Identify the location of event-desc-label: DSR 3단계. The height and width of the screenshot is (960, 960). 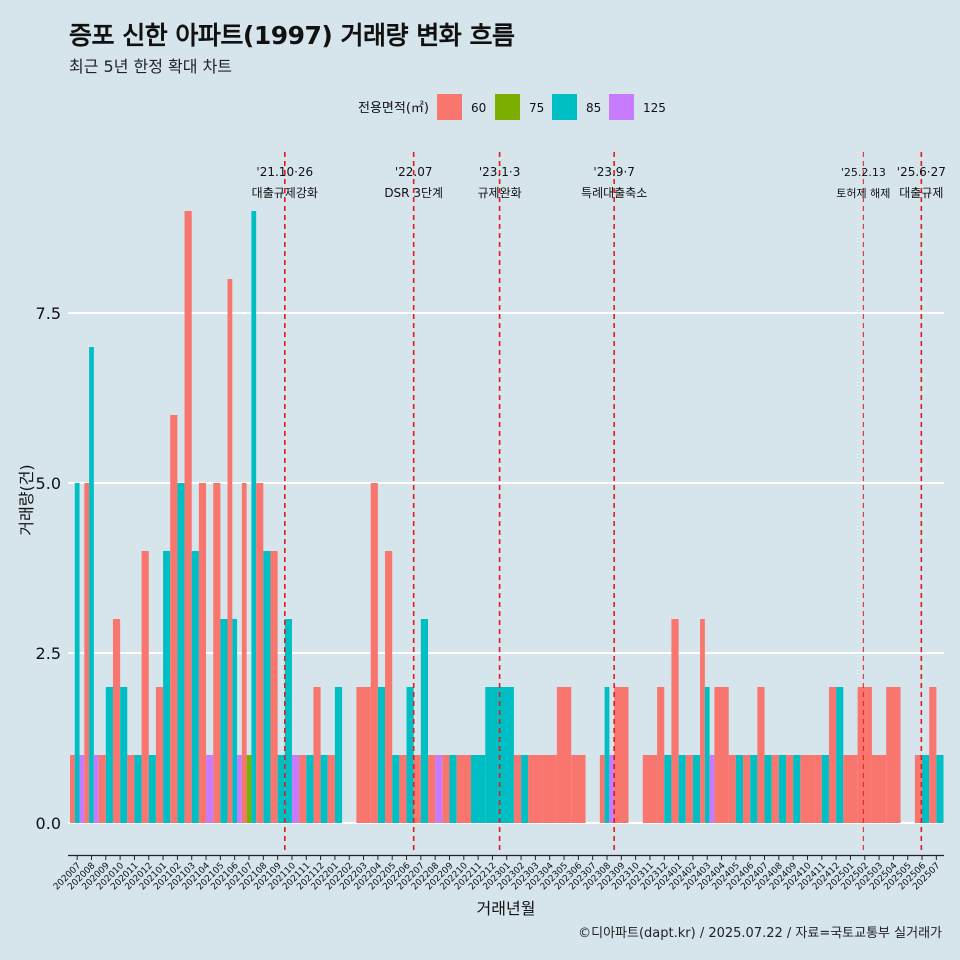
(413, 193).